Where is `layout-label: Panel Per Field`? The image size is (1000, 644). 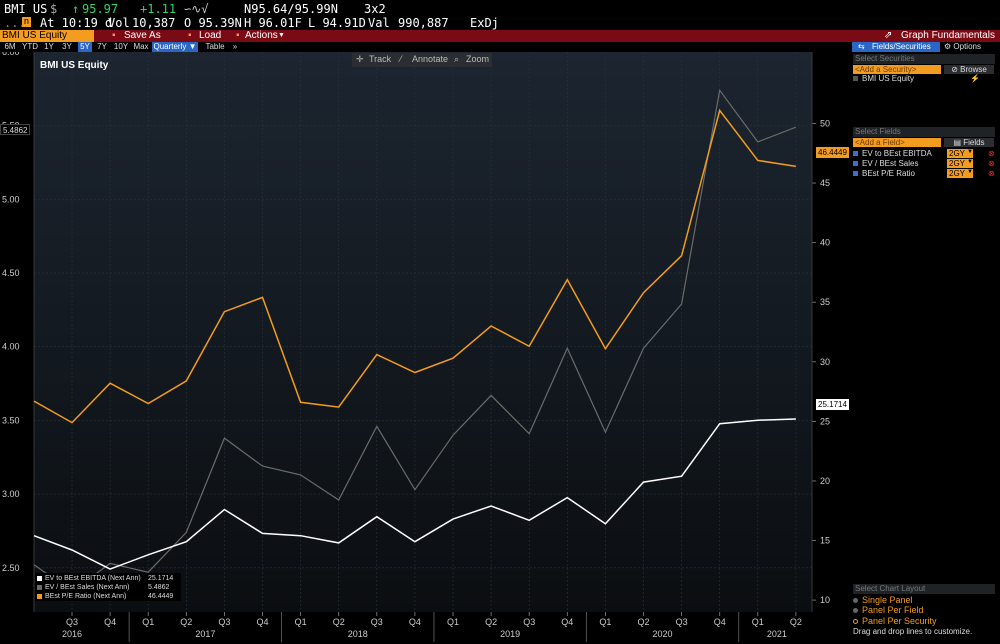
layout-label: Panel Per Field is located at coordinates (893, 610).